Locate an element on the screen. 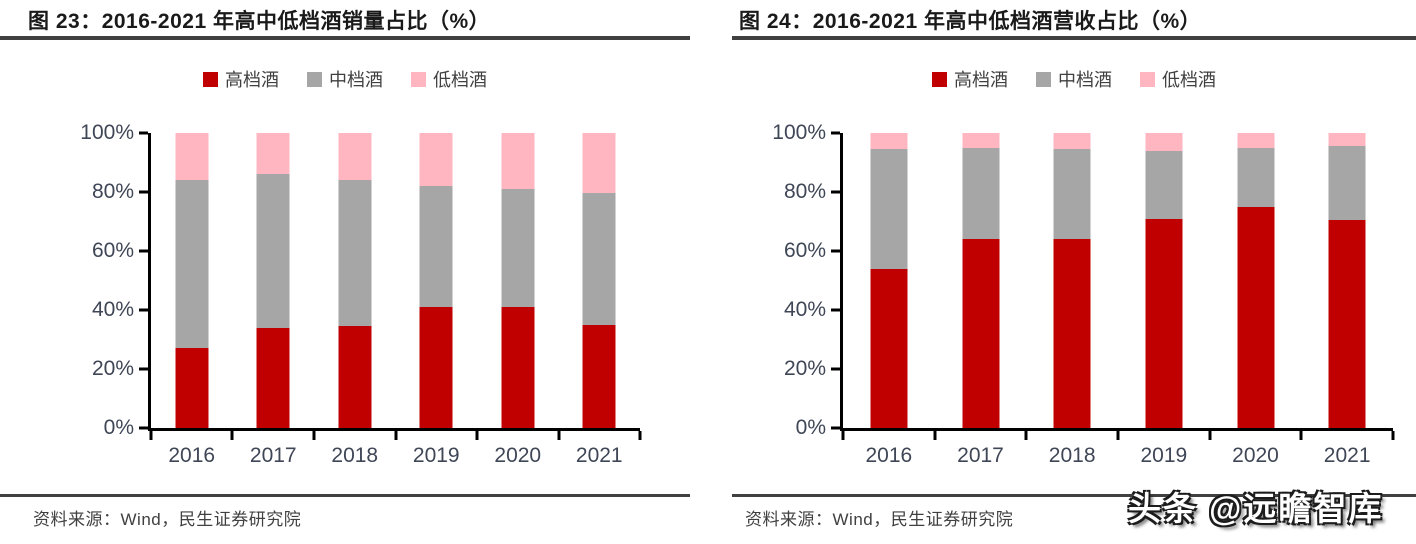 The image size is (1416, 544). legend-item: 低档酒 is located at coordinates (1178, 79).